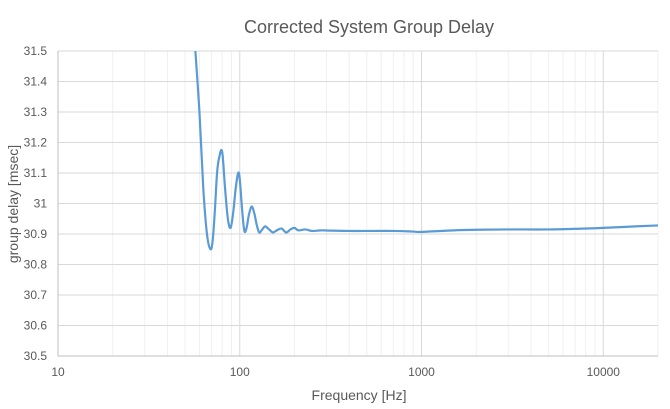  What do you see at coordinates (36, 173) in the screenshot?
I see `y-tick-label: 31.1` at bounding box center [36, 173].